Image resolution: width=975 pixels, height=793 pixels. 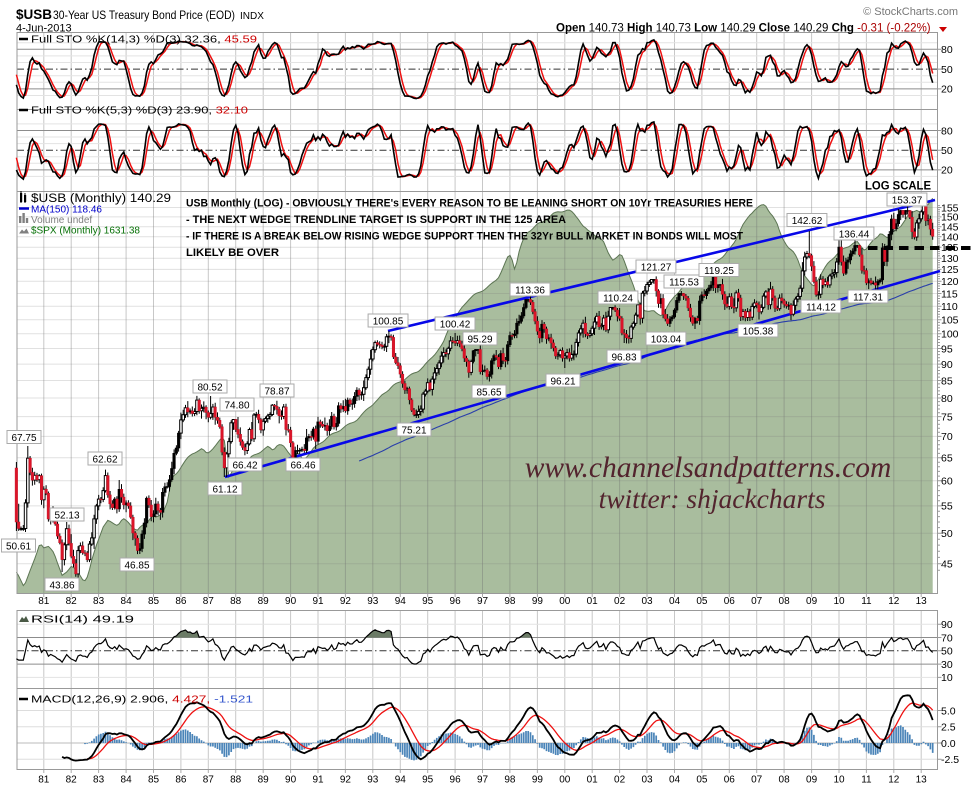 I want to click on svg-text: 61.12, so click(x=224, y=490).